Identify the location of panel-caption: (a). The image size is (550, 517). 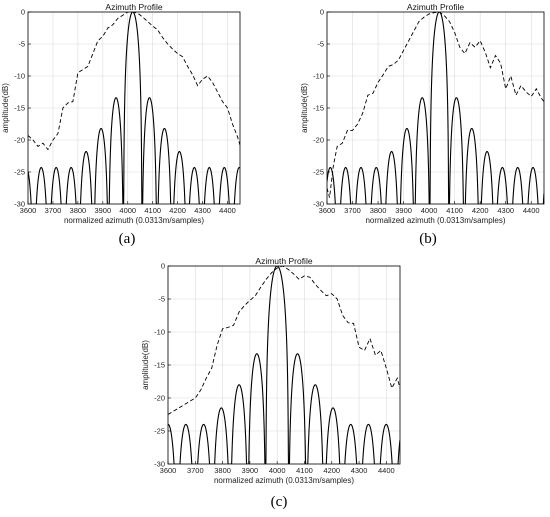
(127, 239).